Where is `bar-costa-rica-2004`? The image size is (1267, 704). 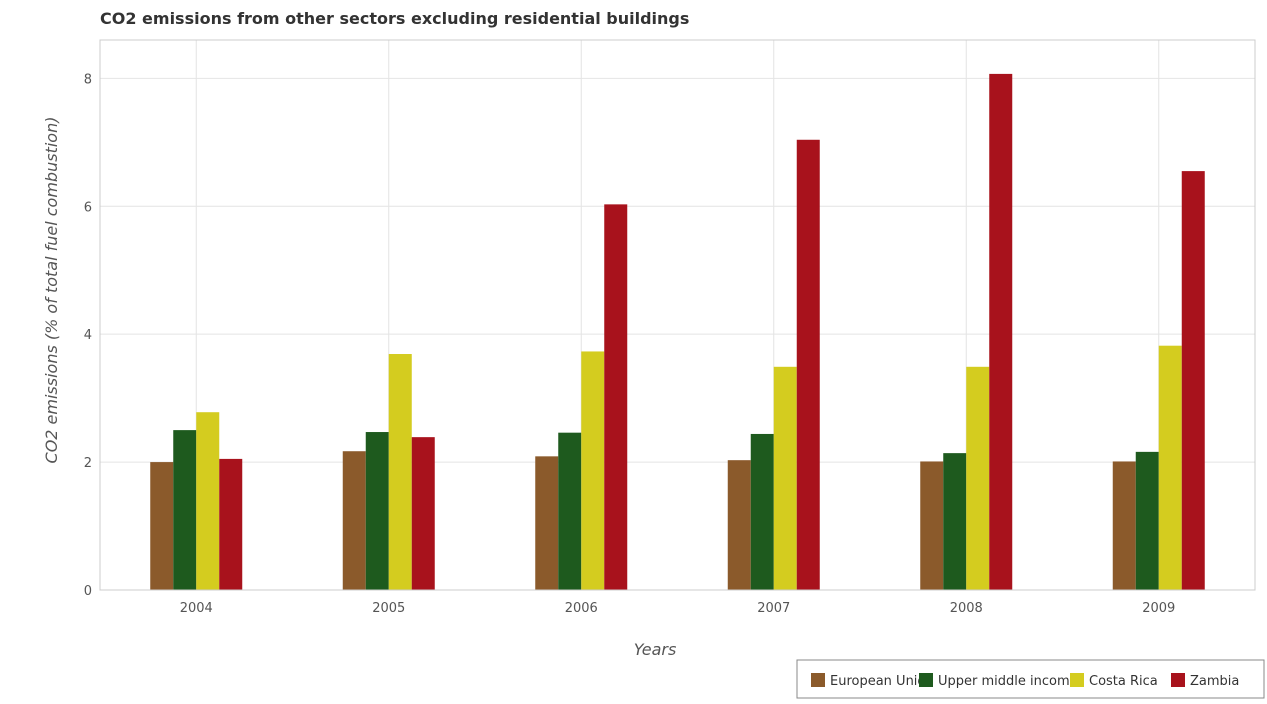
bar-costa-rica-2004 is located at coordinates (208, 501).